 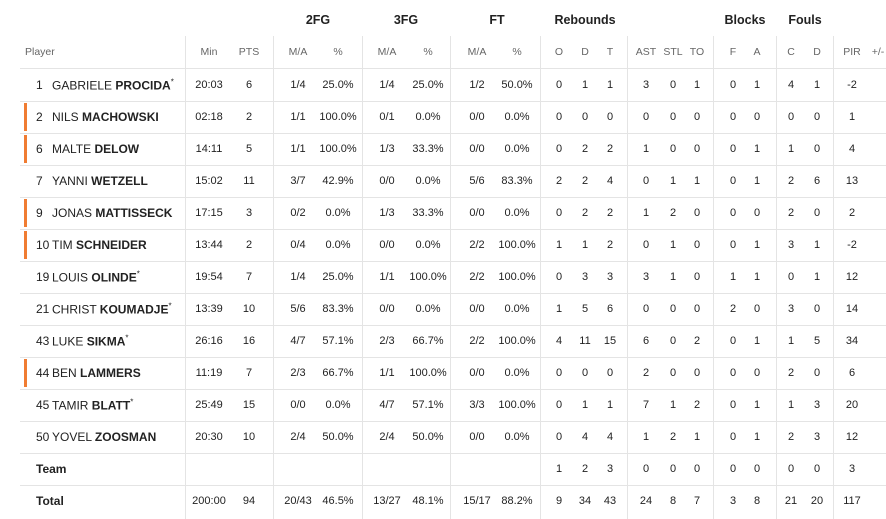 I want to click on player-number: 50, so click(x=43, y=437).